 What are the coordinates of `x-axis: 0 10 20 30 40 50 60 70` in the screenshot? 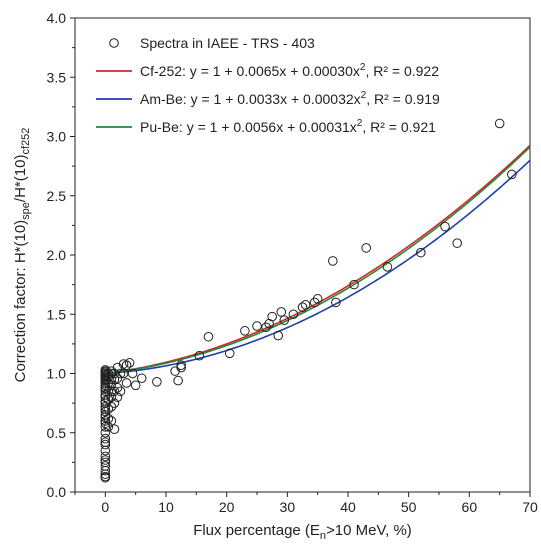 It's located at (306, 503).